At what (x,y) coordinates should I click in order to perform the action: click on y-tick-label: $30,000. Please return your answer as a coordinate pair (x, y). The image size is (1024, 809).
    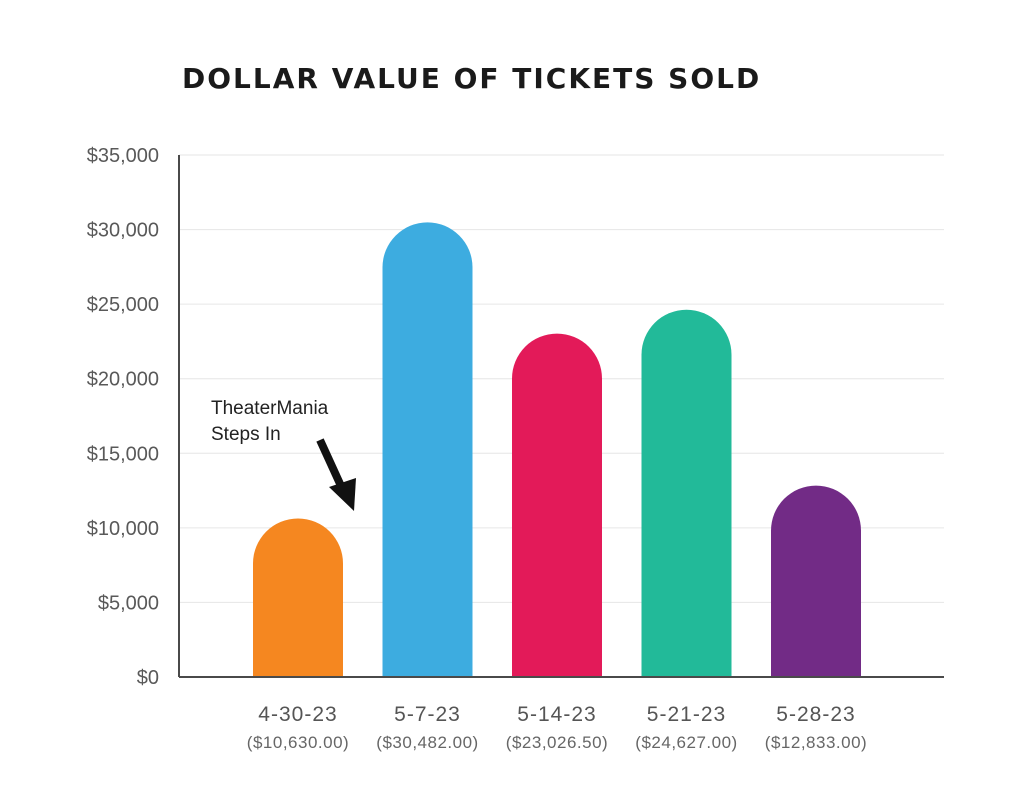
    Looking at the image, I should click on (123, 231).